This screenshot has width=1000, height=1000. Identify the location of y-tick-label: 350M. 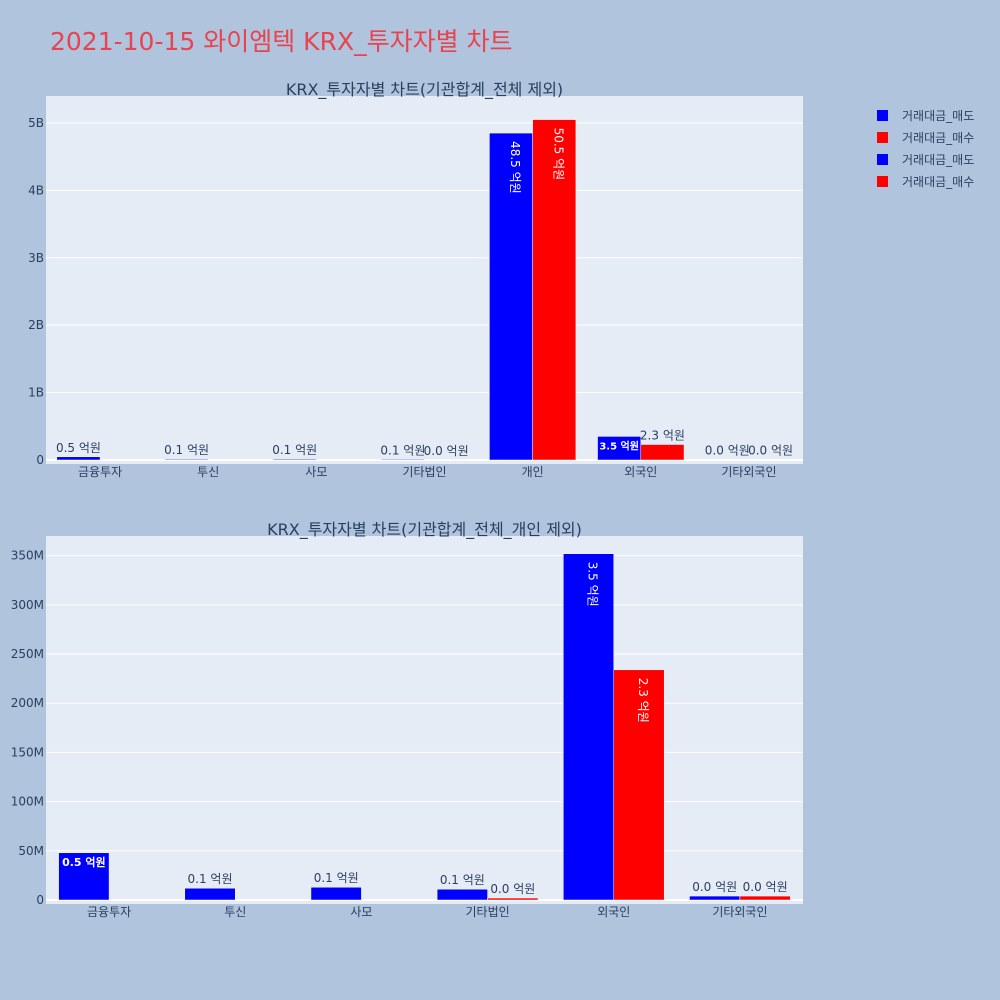
(27, 556).